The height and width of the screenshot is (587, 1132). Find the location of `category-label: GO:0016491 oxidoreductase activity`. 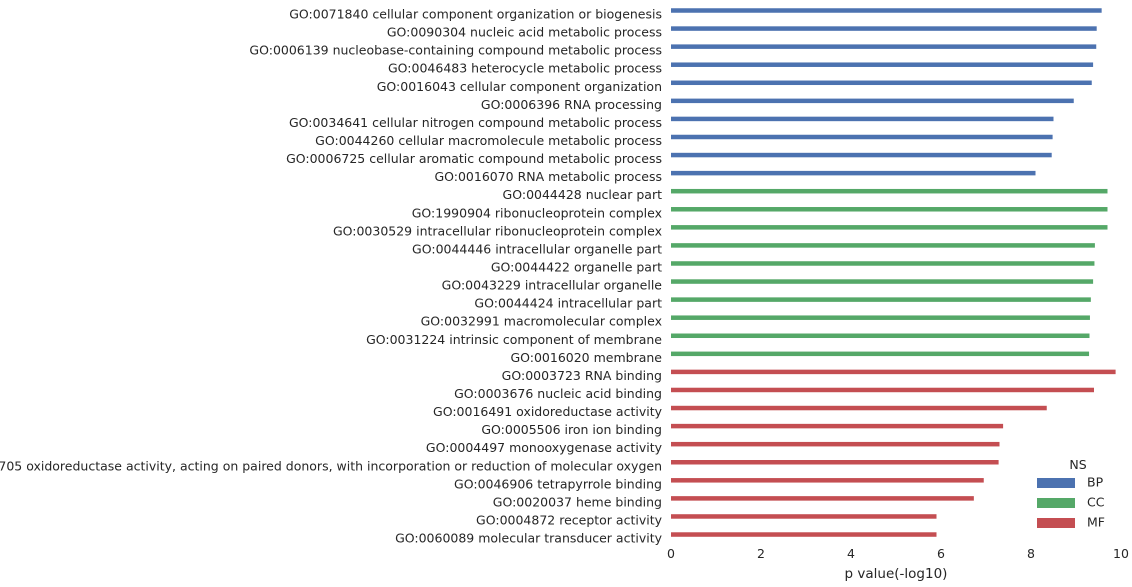

category-label: GO:0016491 oxidoreductase activity is located at coordinates (548, 411).